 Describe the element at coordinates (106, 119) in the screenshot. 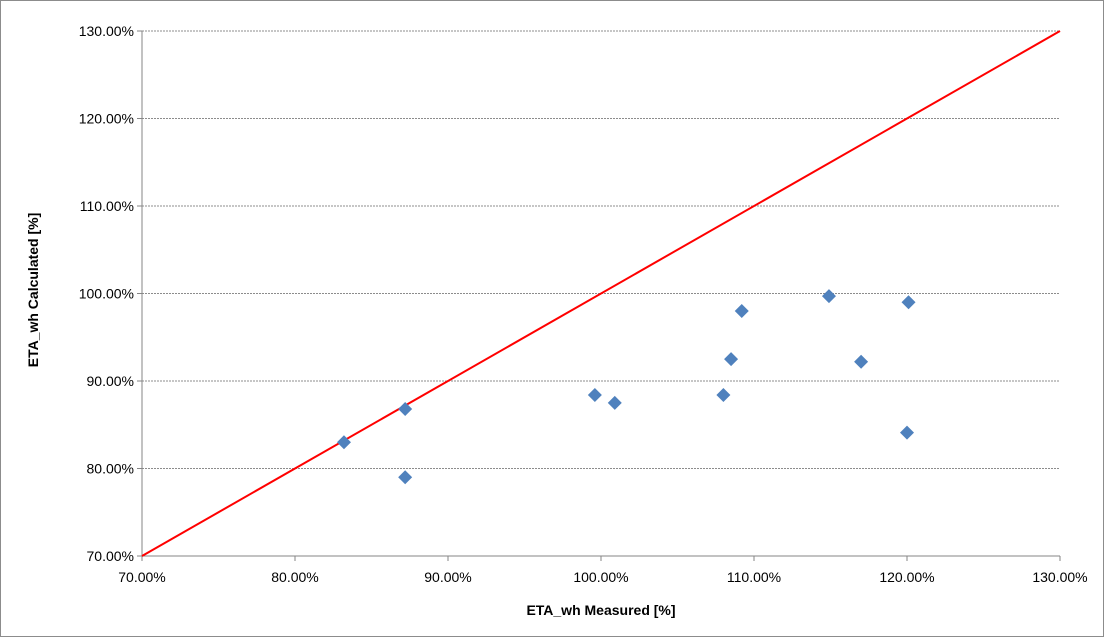

I see `y-tick-label: 120.00%` at that location.